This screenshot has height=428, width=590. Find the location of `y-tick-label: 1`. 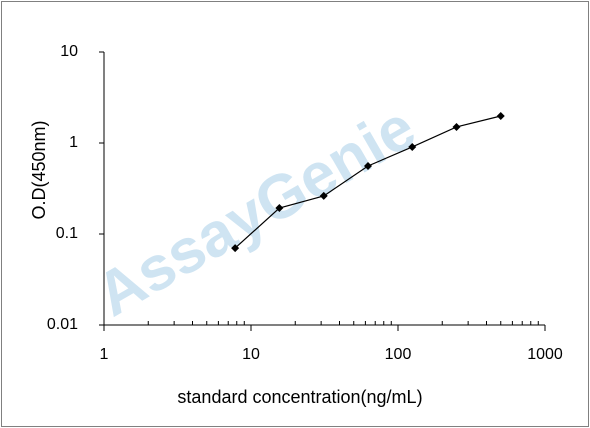

y-tick-label: 1 is located at coordinates (73, 142).